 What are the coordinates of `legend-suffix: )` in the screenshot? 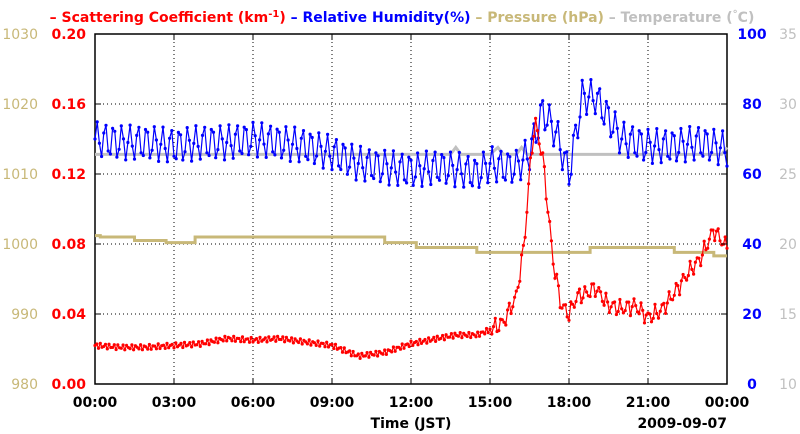 It's located at (282, 18).